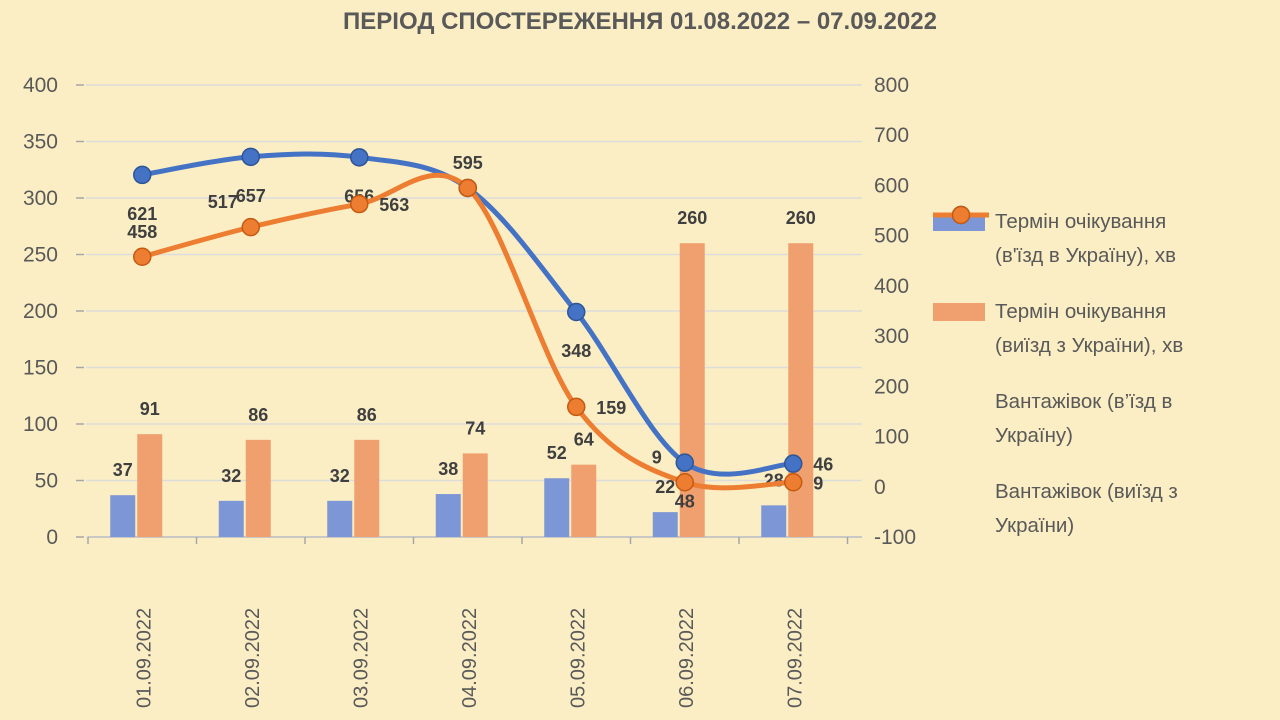 The image size is (1280, 720). Describe the element at coordinates (150, 409) in the screenshot. I see `bar-data-label: 91` at that location.